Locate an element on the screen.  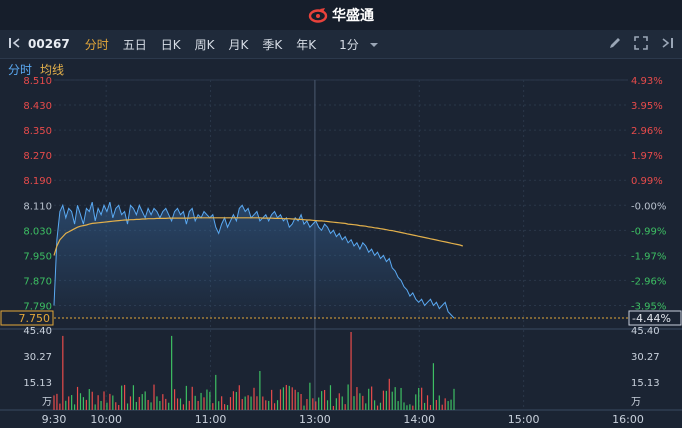
stock-code: 00267 is located at coordinates (49, 44).